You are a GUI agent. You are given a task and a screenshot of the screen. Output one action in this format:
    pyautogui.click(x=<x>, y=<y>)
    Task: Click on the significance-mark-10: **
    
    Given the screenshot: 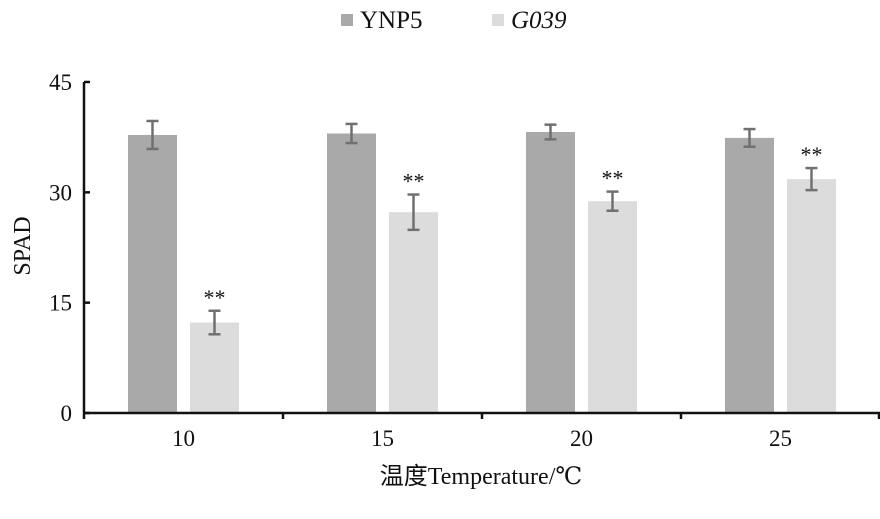 What is the action you would take?
    pyautogui.click(x=215, y=297)
    